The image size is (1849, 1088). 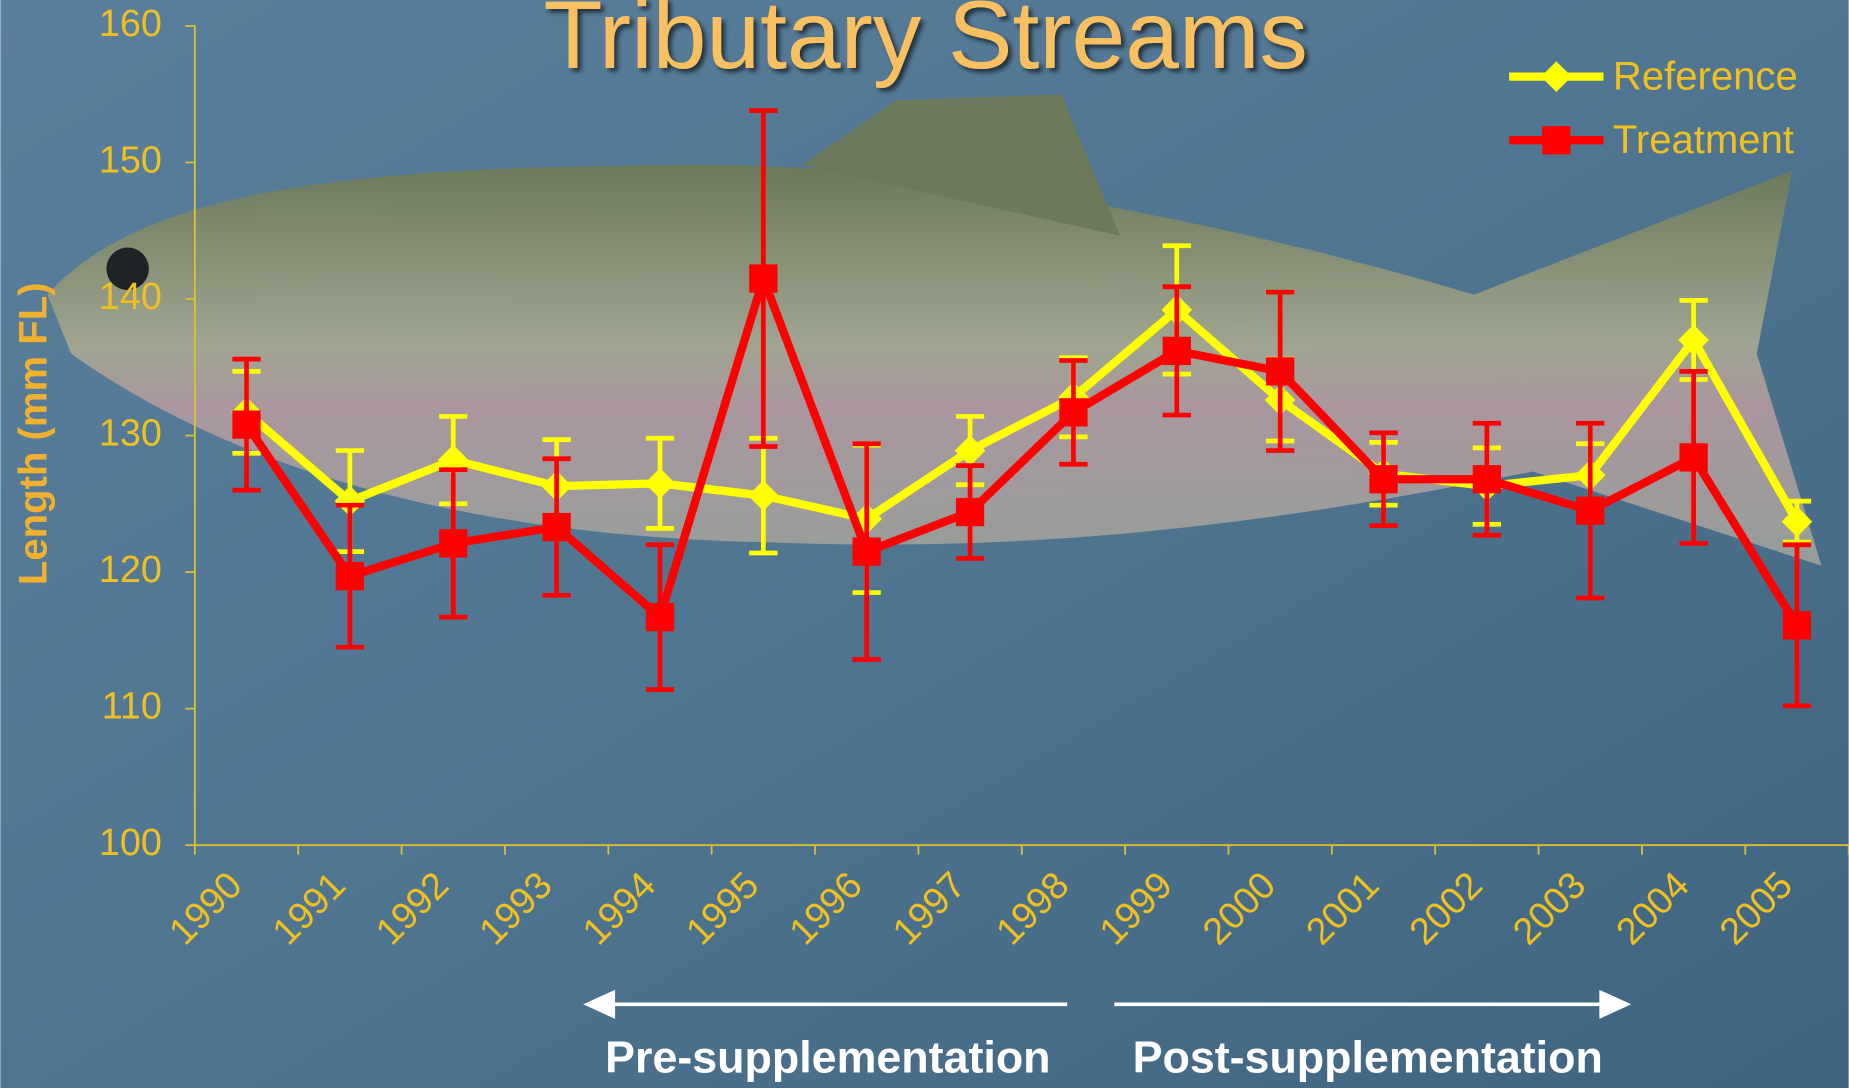 What do you see at coordinates (130, 433) in the screenshot?
I see `y-tick-label: 130` at bounding box center [130, 433].